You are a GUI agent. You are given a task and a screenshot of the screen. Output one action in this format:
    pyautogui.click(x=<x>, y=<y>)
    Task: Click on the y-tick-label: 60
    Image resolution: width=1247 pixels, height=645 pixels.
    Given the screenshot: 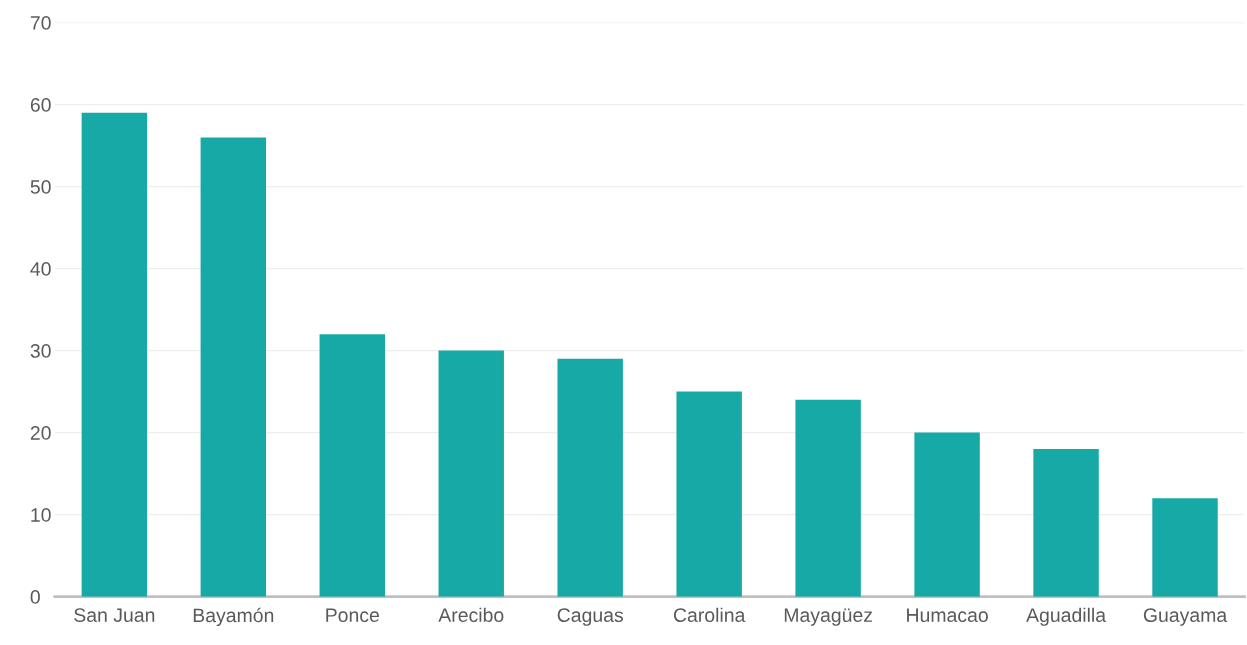 What is the action you would take?
    pyautogui.click(x=40, y=105)
    